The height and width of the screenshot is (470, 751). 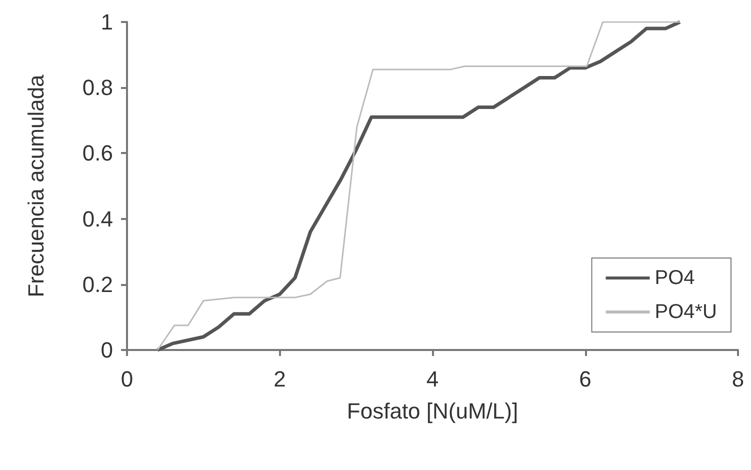 What do you see at coordinates (97, 219) in the screenshot?
I see `y-tick-label: 0.4` at bounding box center [97, 219].